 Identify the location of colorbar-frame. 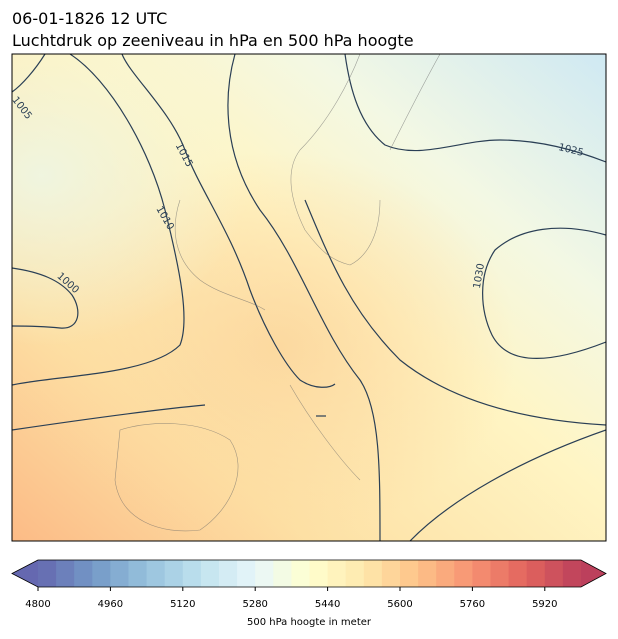
(309, 573).